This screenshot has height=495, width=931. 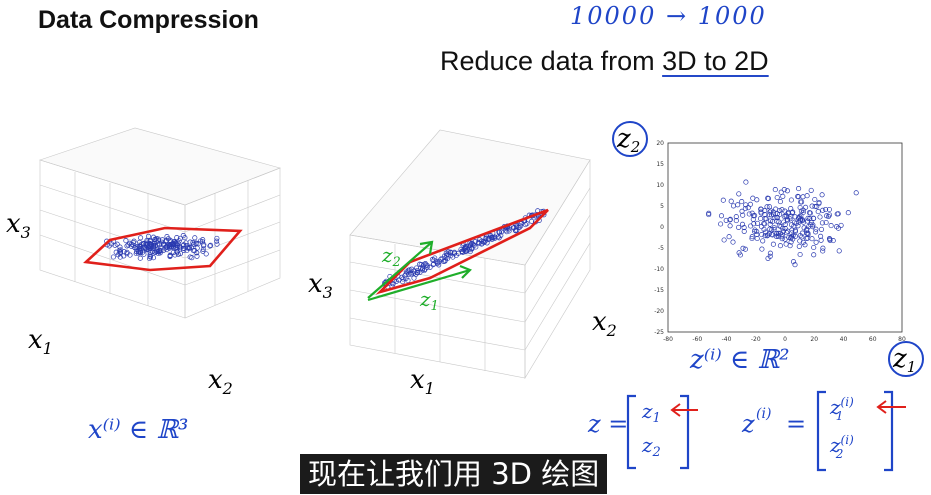 What do you see at coordinates (715, 61) in the screenshot?
I see `subtitle-highlight: 3D to 2D` at bounding box center [715, 61].